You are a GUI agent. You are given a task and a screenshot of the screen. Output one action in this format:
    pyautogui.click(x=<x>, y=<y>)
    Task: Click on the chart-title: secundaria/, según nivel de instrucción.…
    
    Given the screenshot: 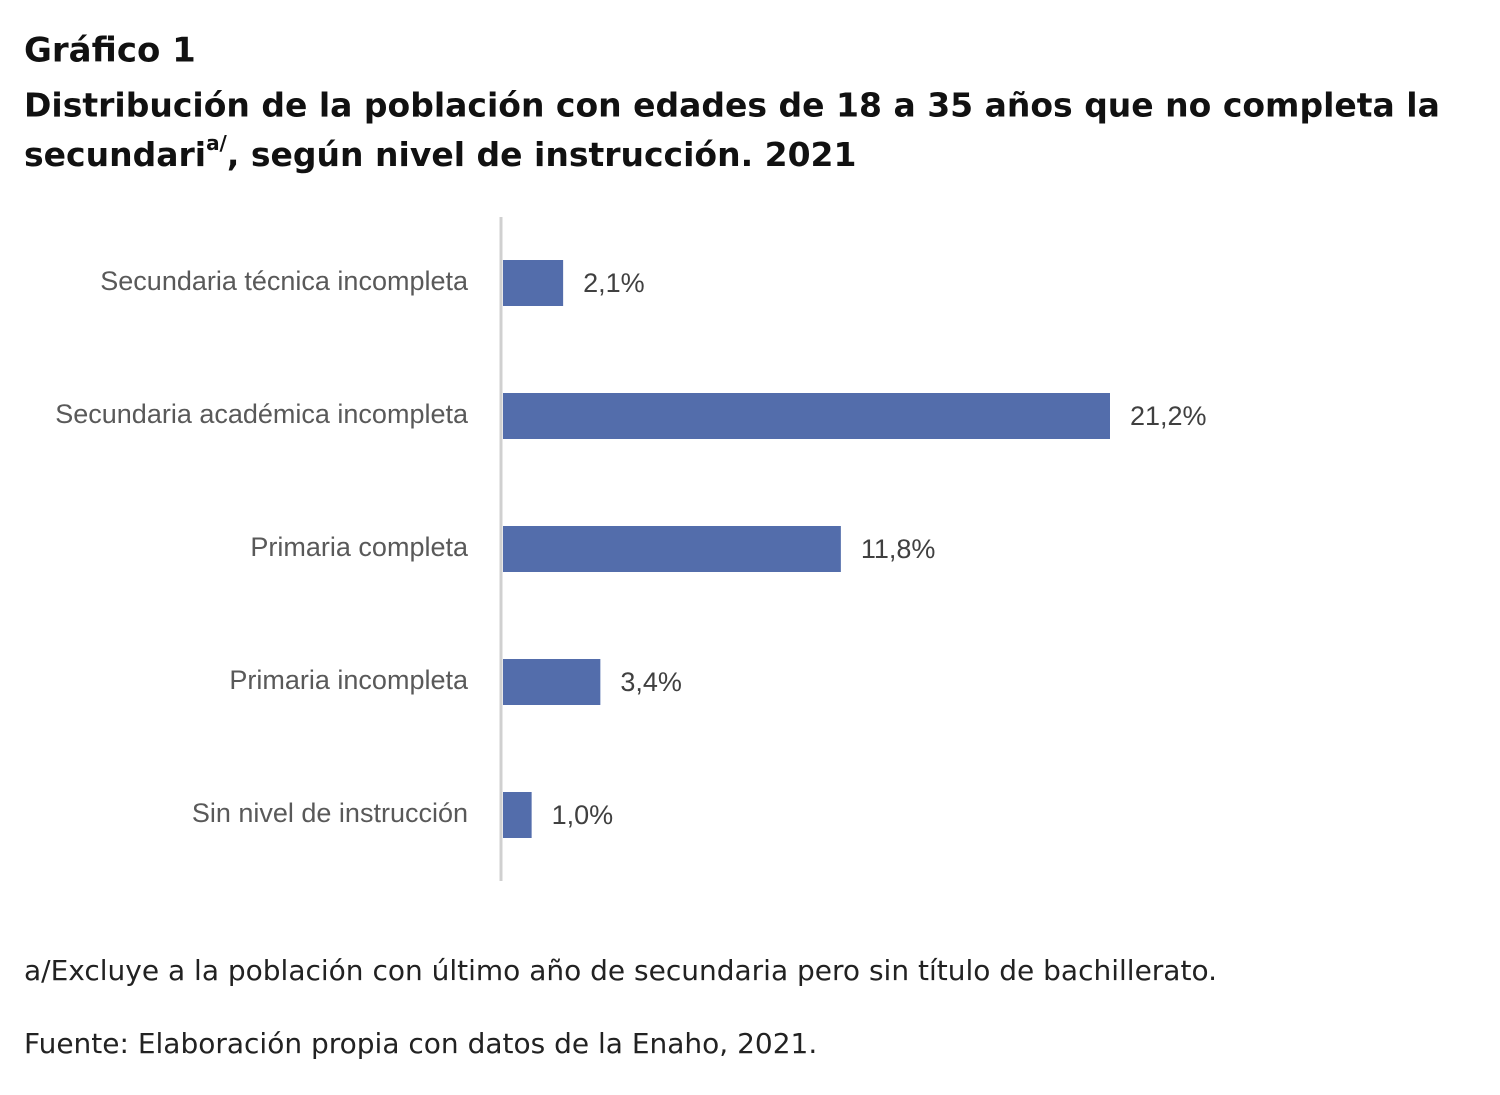 What is the action you would take?
    pyautogui.click(x=440, y=152)
    